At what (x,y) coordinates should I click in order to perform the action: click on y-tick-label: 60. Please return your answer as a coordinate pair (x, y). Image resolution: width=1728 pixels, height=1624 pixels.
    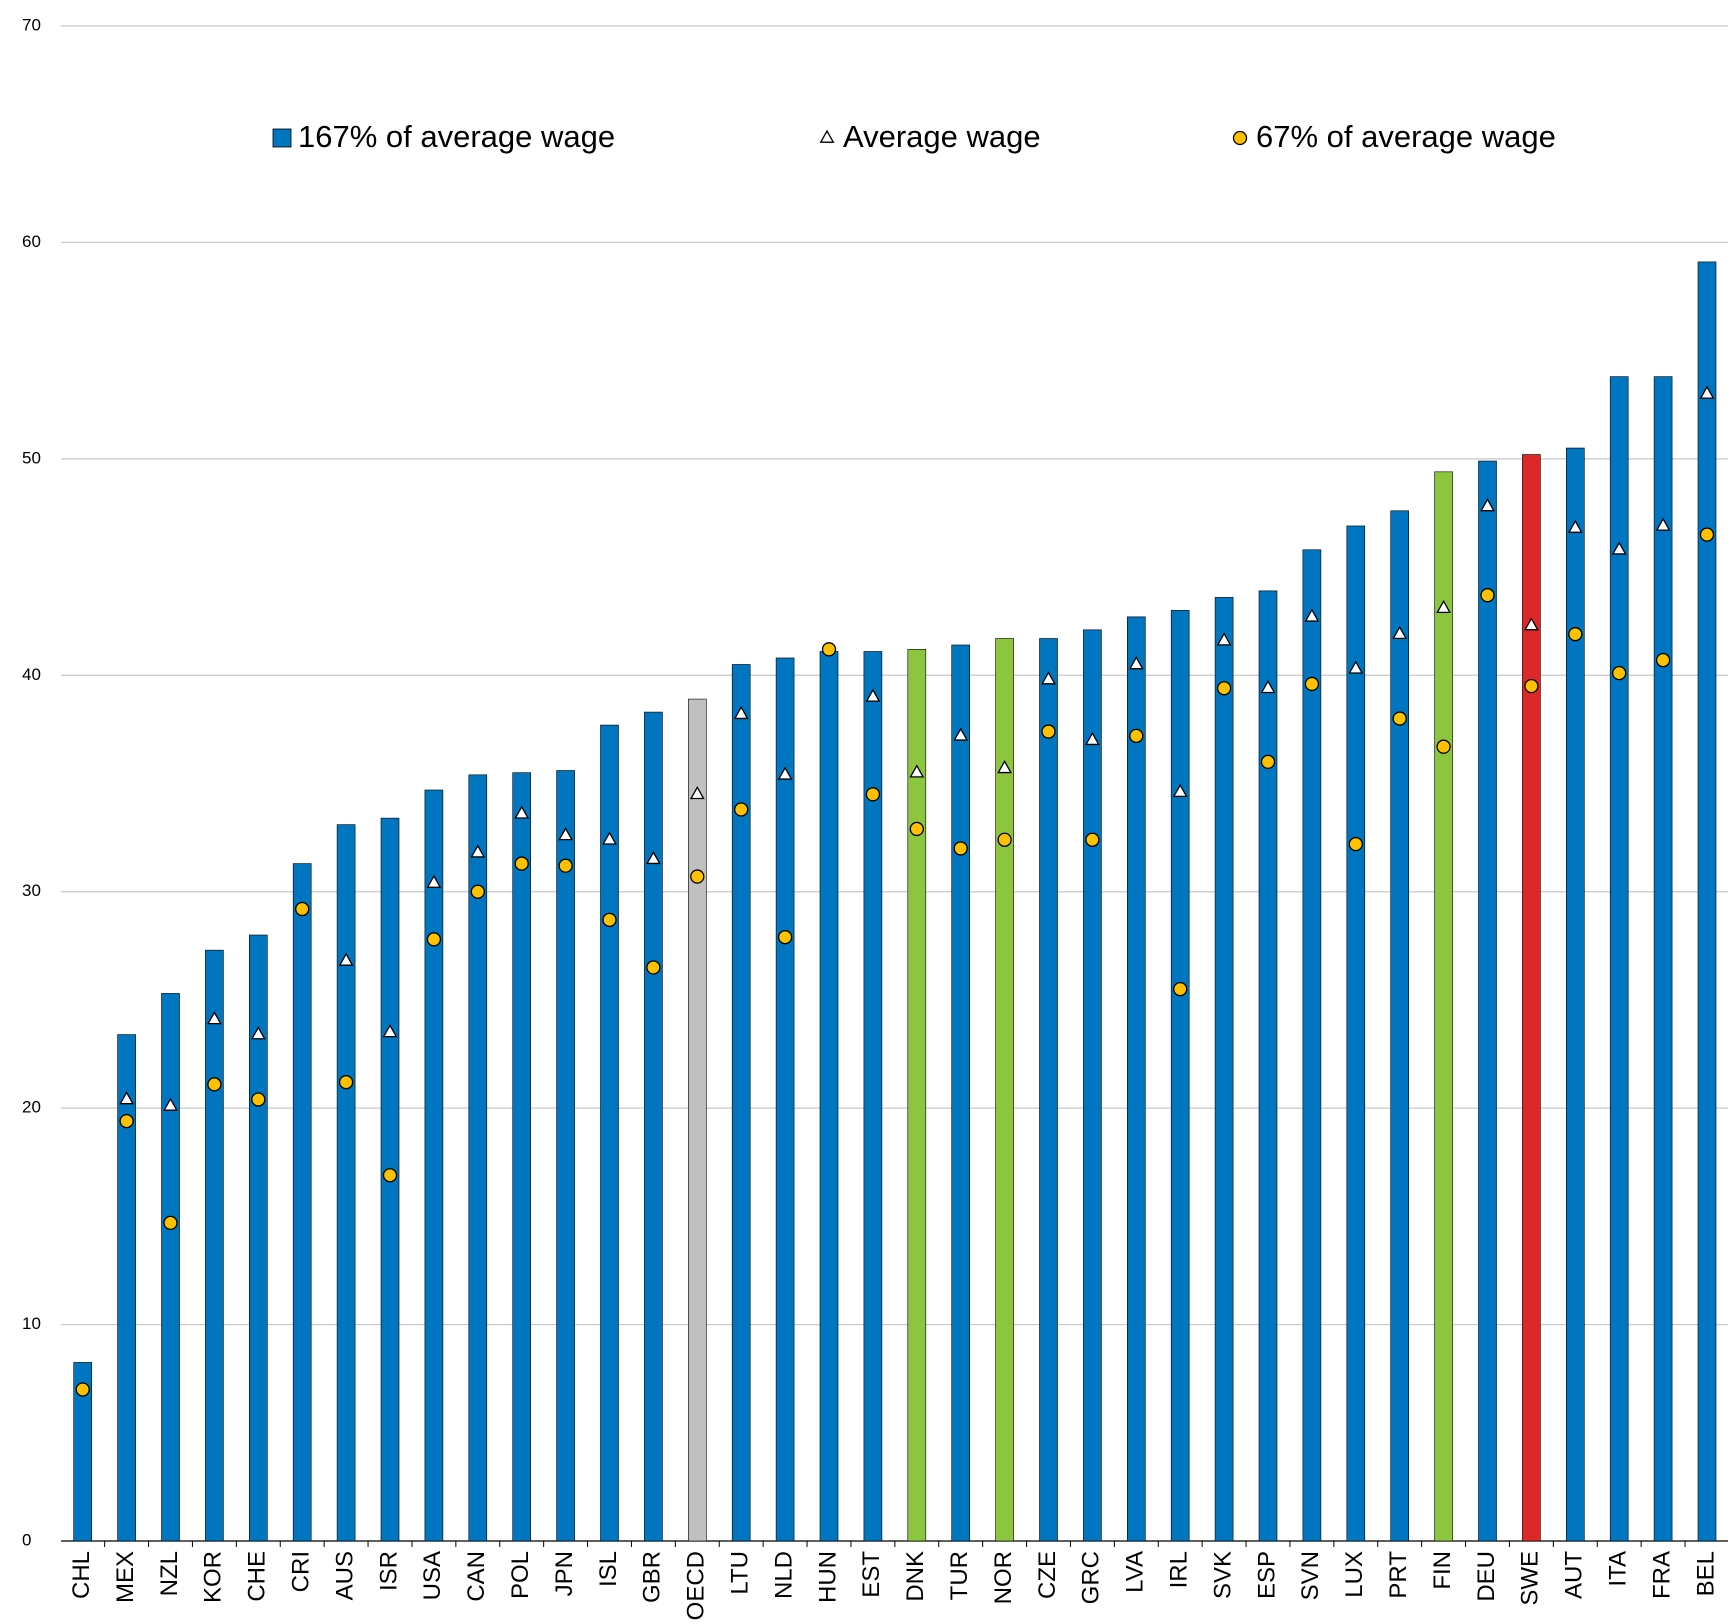
    Looking at the image, I should click on (31, 241).